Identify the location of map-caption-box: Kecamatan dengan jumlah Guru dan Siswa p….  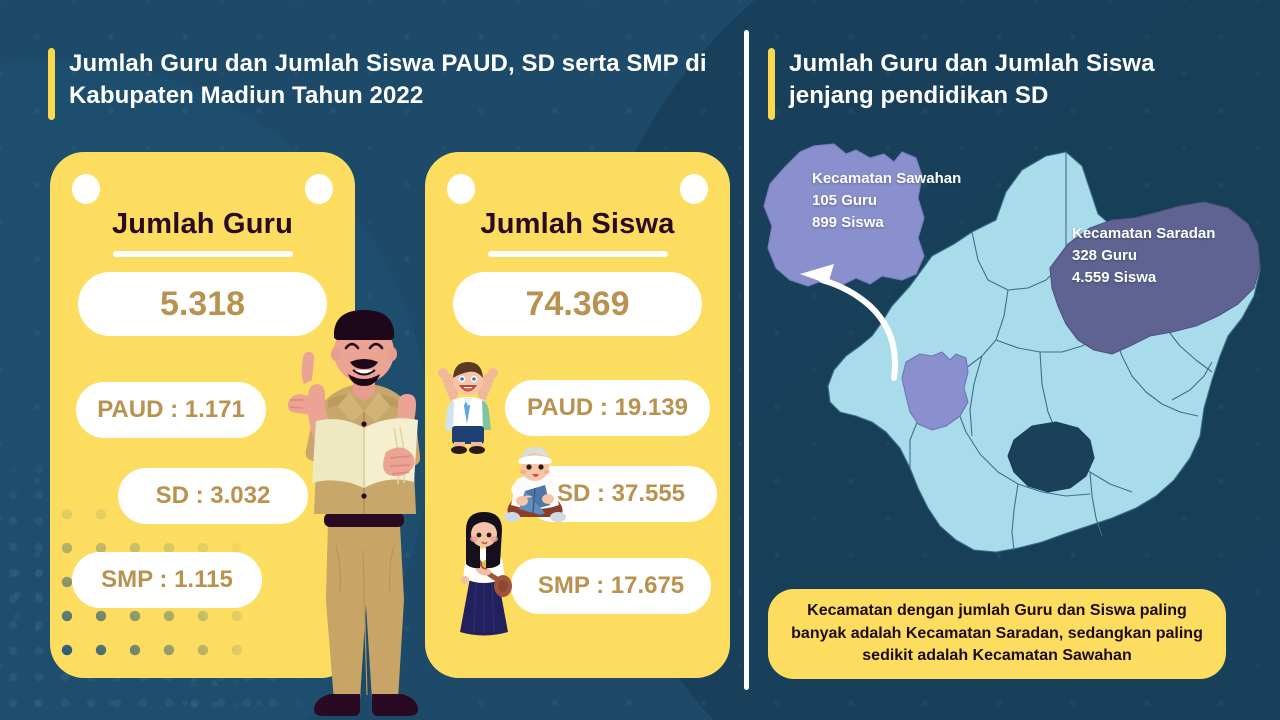
(997, 634).